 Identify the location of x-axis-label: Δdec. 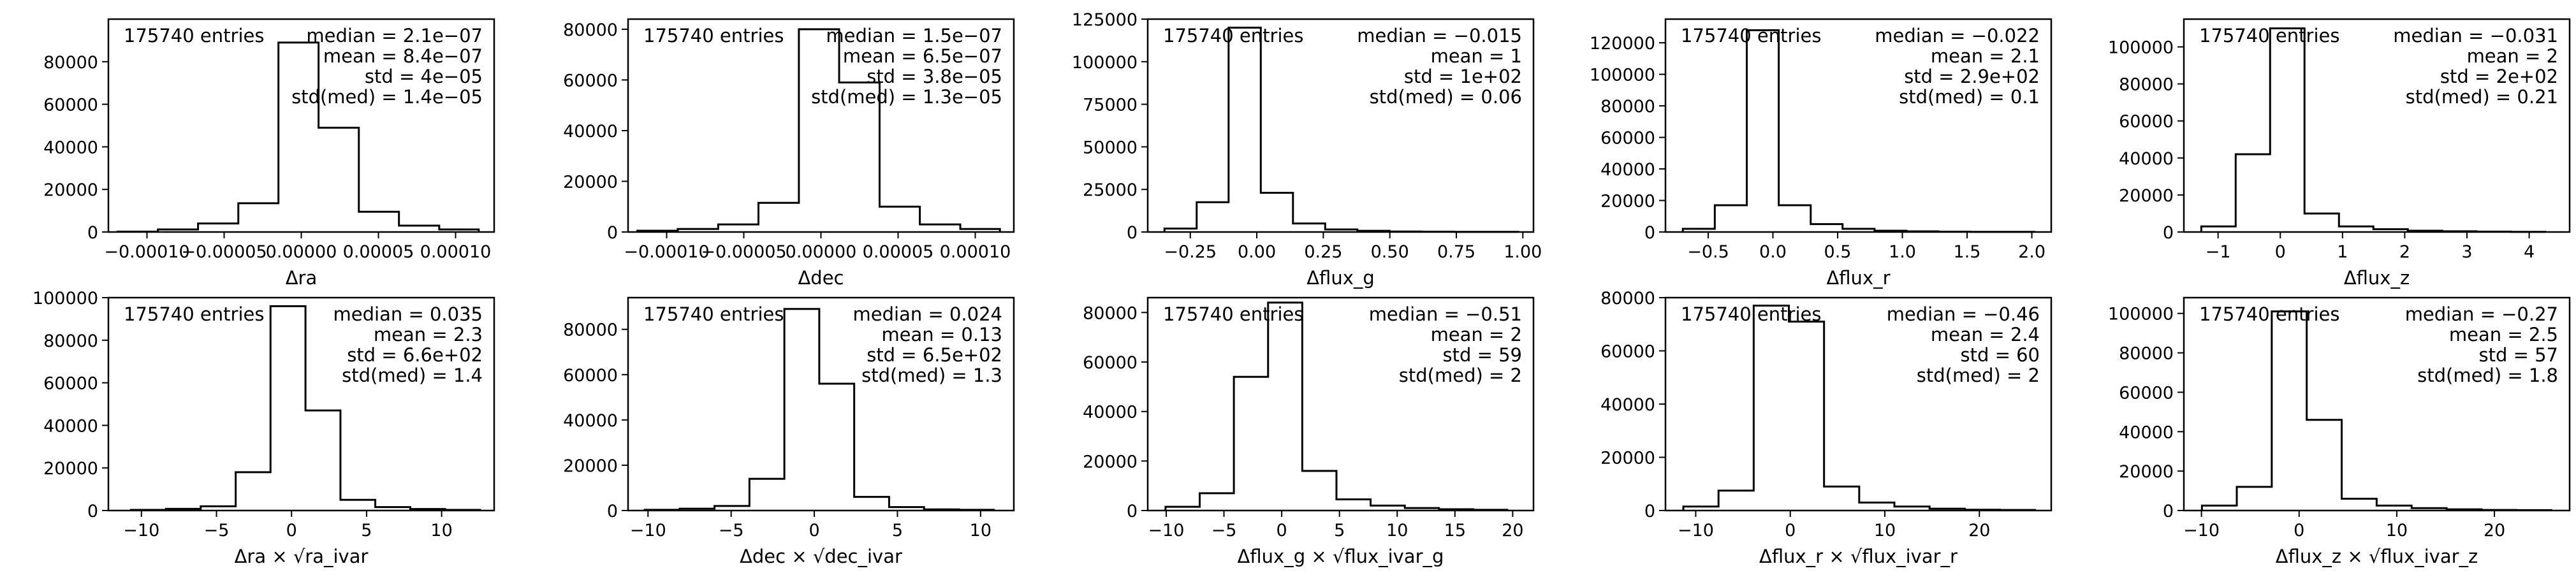
(821, 278).